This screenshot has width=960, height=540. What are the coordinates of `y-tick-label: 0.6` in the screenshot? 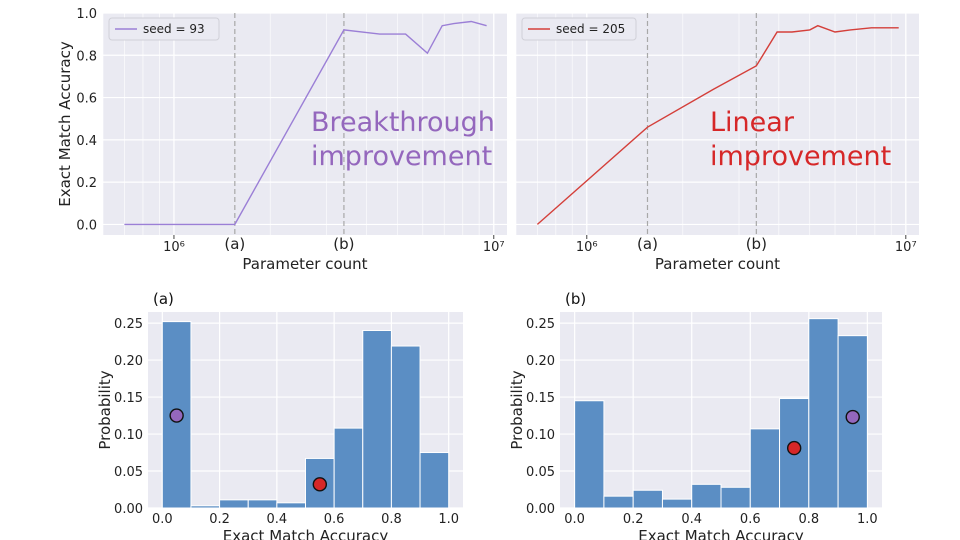 It's located at (86, 99).